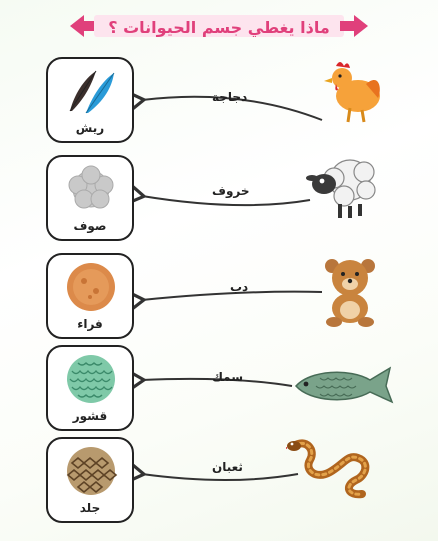 Image resolution: width=438 pixels, height=541 pixels. Describe the element at coordinates (92, 92) in the screenshot. I see `feathers-icon` at that location.